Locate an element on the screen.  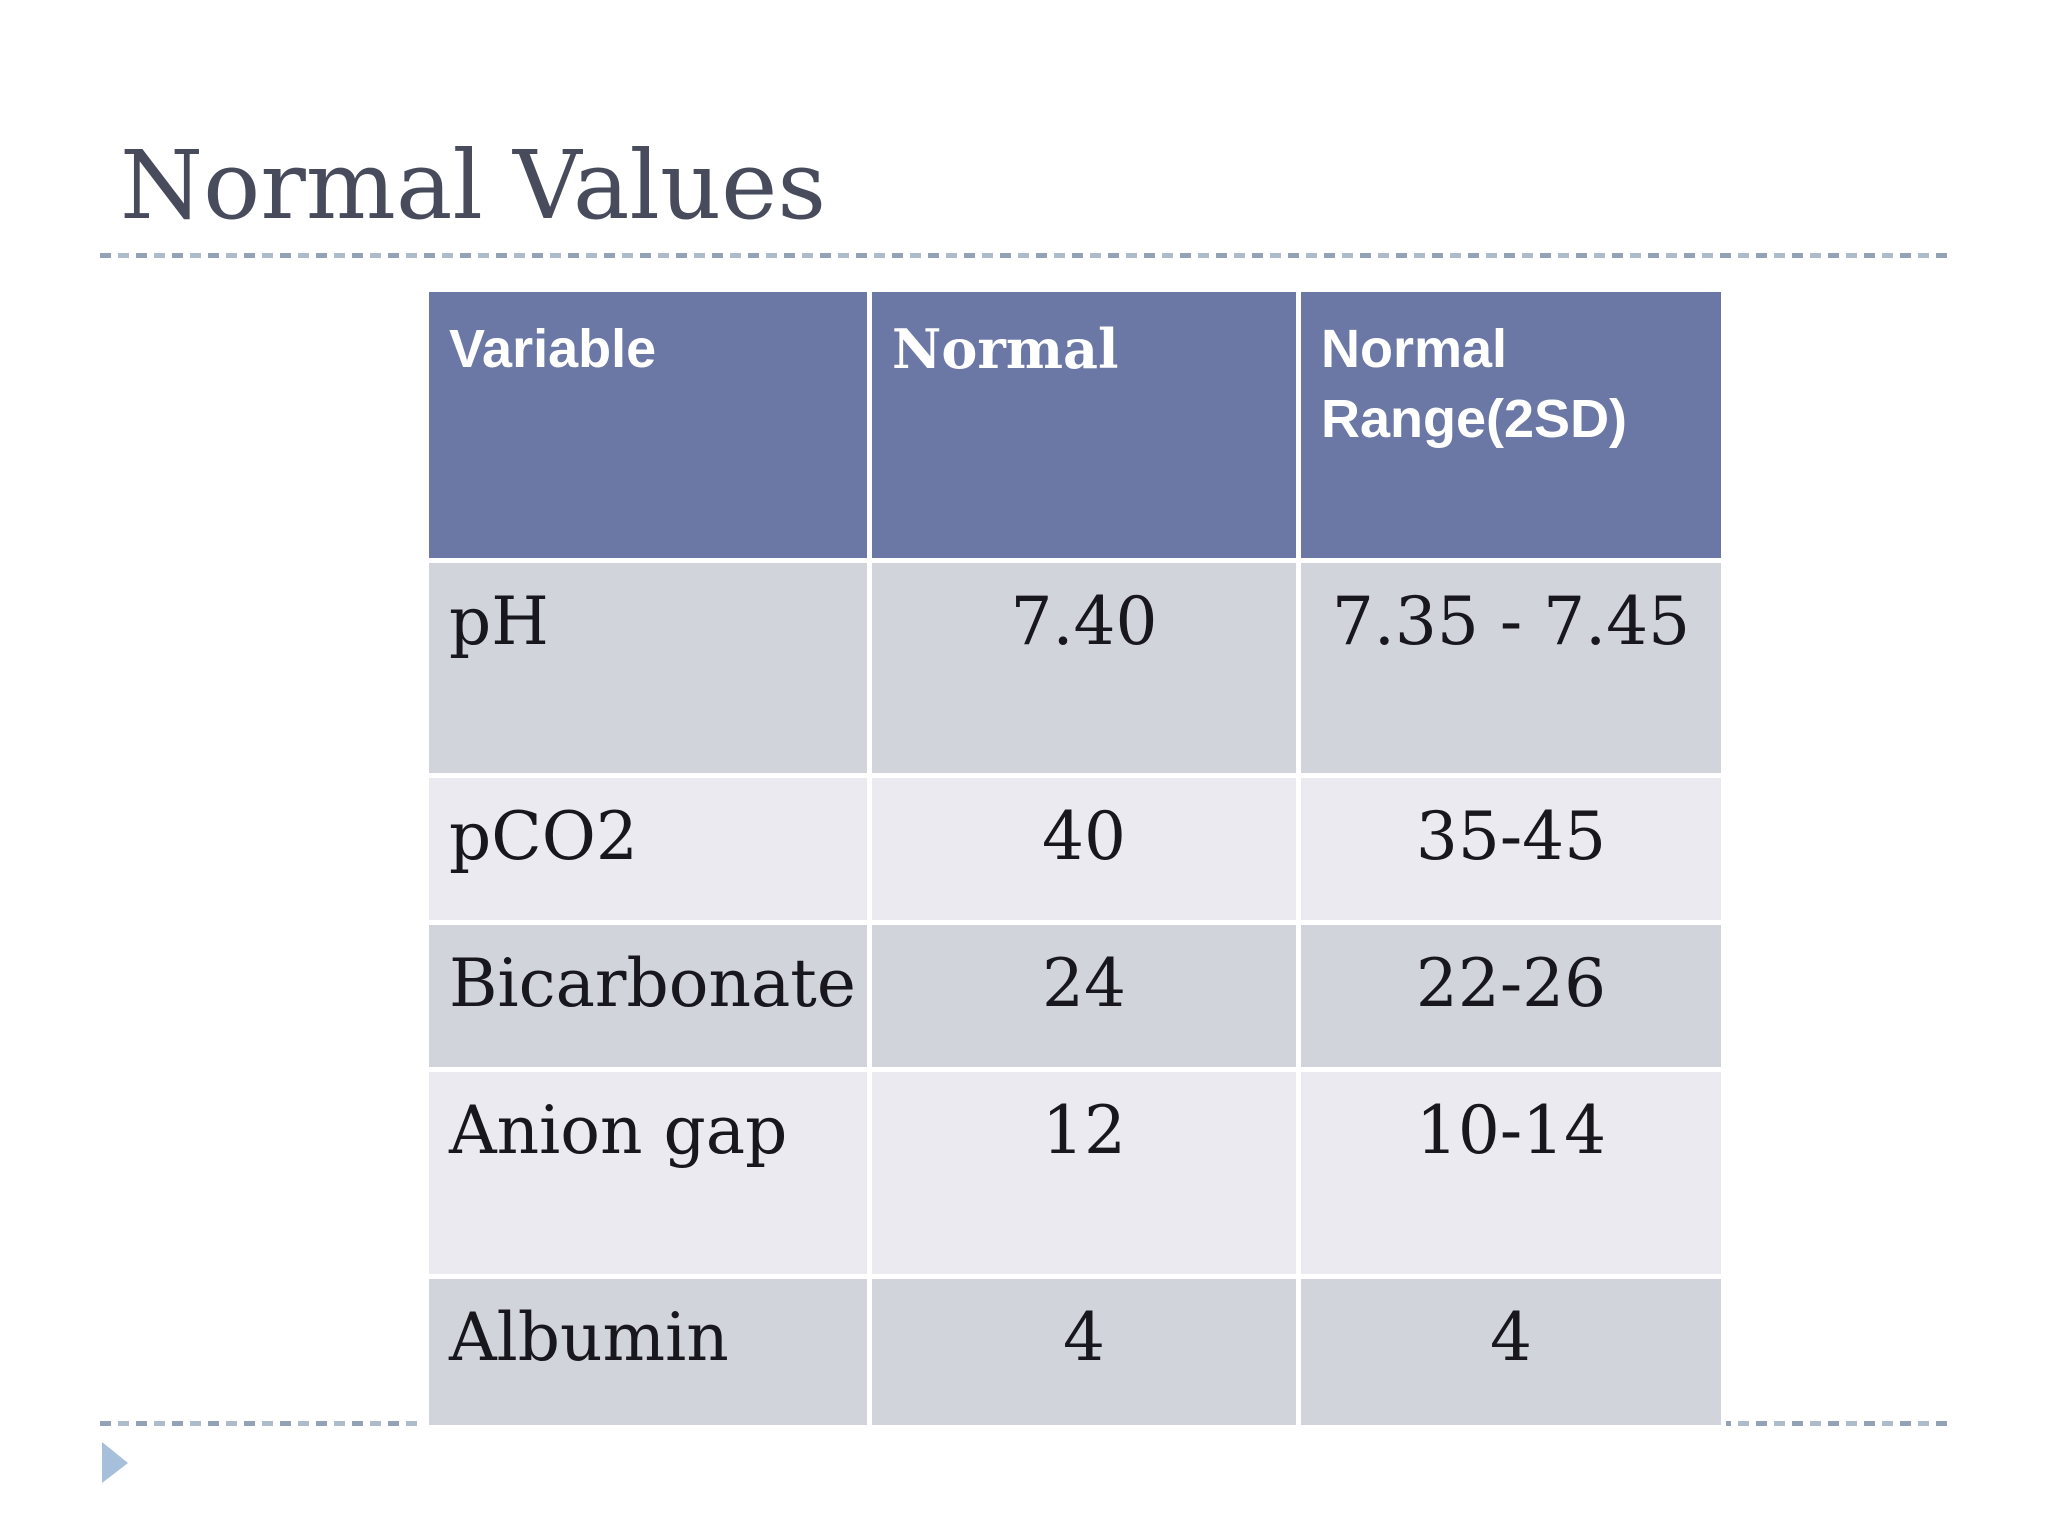
slide-title: Normal Values is located at coordinates (473, 186).